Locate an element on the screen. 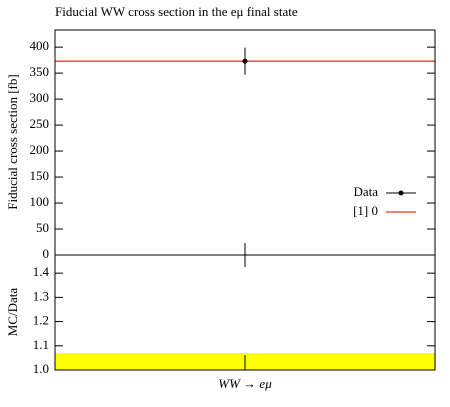  legend-label: [1] 0 is located at coordinates (365, 210).